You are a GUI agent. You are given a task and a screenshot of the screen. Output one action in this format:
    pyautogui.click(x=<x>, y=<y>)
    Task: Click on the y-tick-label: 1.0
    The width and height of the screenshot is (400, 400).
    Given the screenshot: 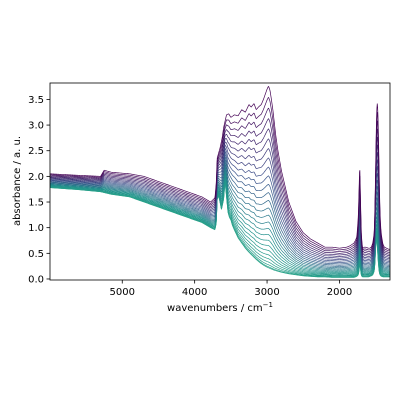 What is the action you would take?
    pyautogui.click(x=36, y=228)
    